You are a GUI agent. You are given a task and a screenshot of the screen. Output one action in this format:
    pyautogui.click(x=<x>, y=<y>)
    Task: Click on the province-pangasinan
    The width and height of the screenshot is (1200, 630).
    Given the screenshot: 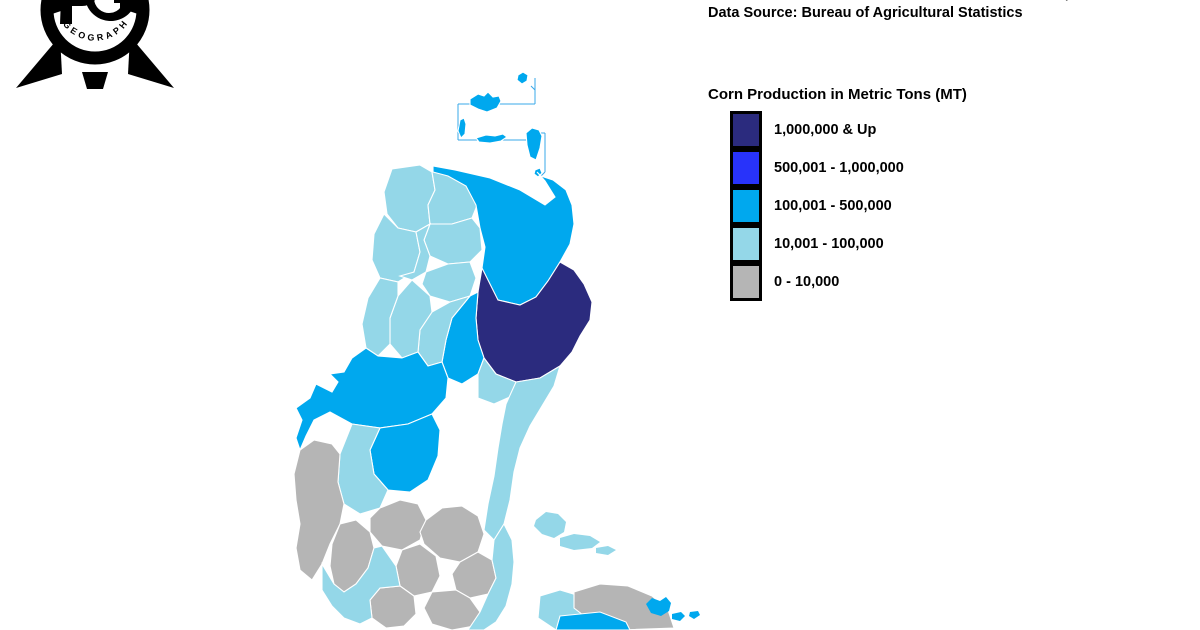 What is the action you would take?
    pyautogui.click(x=372, y=399)
    